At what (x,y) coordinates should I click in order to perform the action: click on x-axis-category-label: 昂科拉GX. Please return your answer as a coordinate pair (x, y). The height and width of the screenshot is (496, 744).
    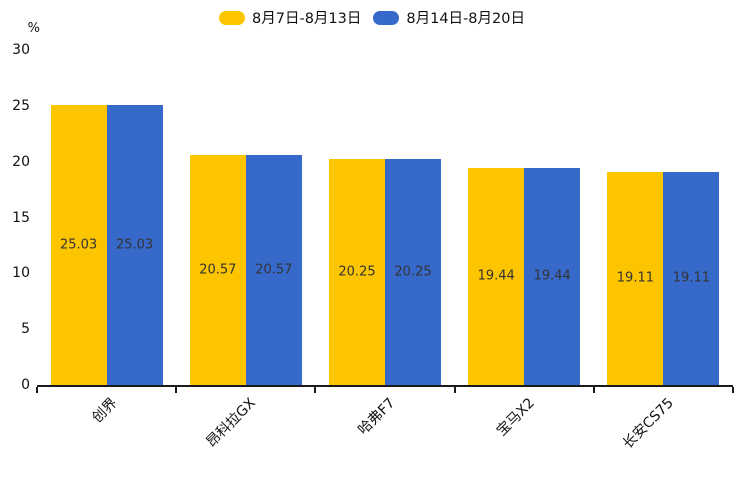
    Looking at the image, I should click on (231, 423).